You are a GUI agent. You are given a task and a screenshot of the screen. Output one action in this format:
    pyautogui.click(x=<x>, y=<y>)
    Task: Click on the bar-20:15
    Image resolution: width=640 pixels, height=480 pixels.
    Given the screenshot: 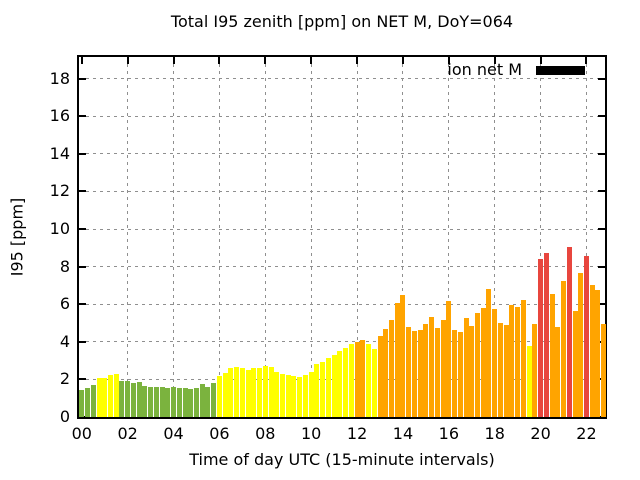 What is the action you would take?
    pyautogui.click(x=546, y=334)
    